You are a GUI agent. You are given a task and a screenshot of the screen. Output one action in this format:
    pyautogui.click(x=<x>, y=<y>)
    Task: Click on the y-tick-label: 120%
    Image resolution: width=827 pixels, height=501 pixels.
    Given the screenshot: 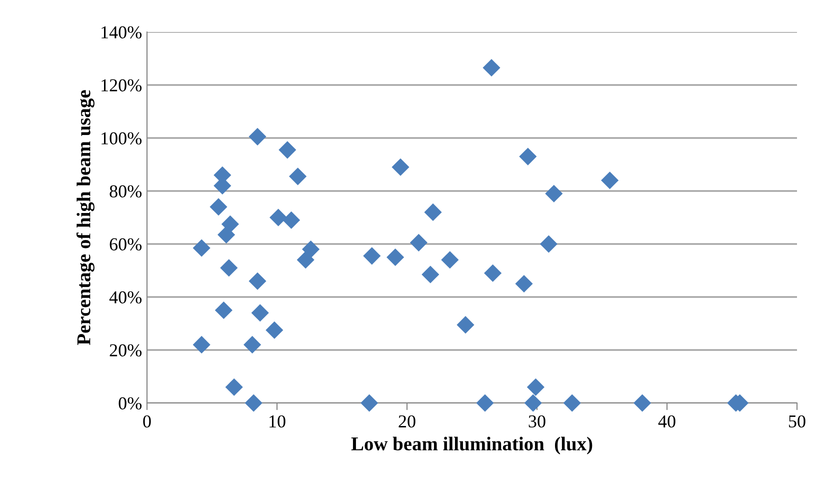 What is the action you would take?
    pyautogui.click(x=122, y=85)
    